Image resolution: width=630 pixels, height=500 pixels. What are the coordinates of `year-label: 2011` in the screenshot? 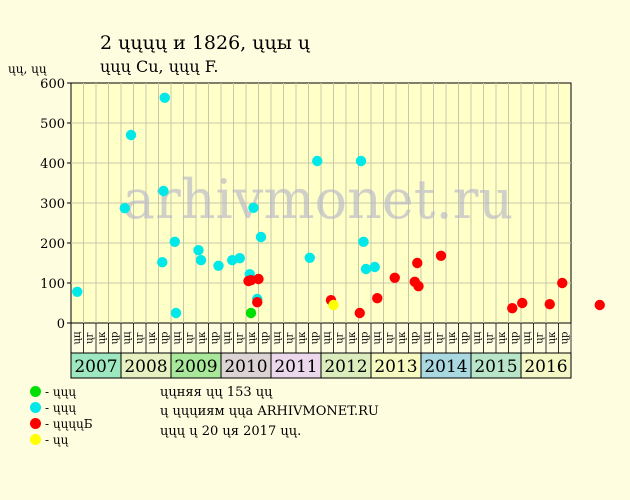 It's located at (295, 367).